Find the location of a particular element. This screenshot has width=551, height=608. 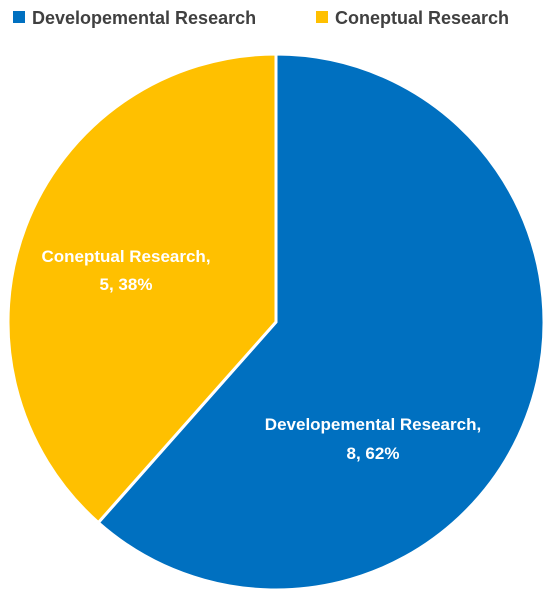

data-label-coneptual-line2: 5, 38% is located at coordinates (126, 284).